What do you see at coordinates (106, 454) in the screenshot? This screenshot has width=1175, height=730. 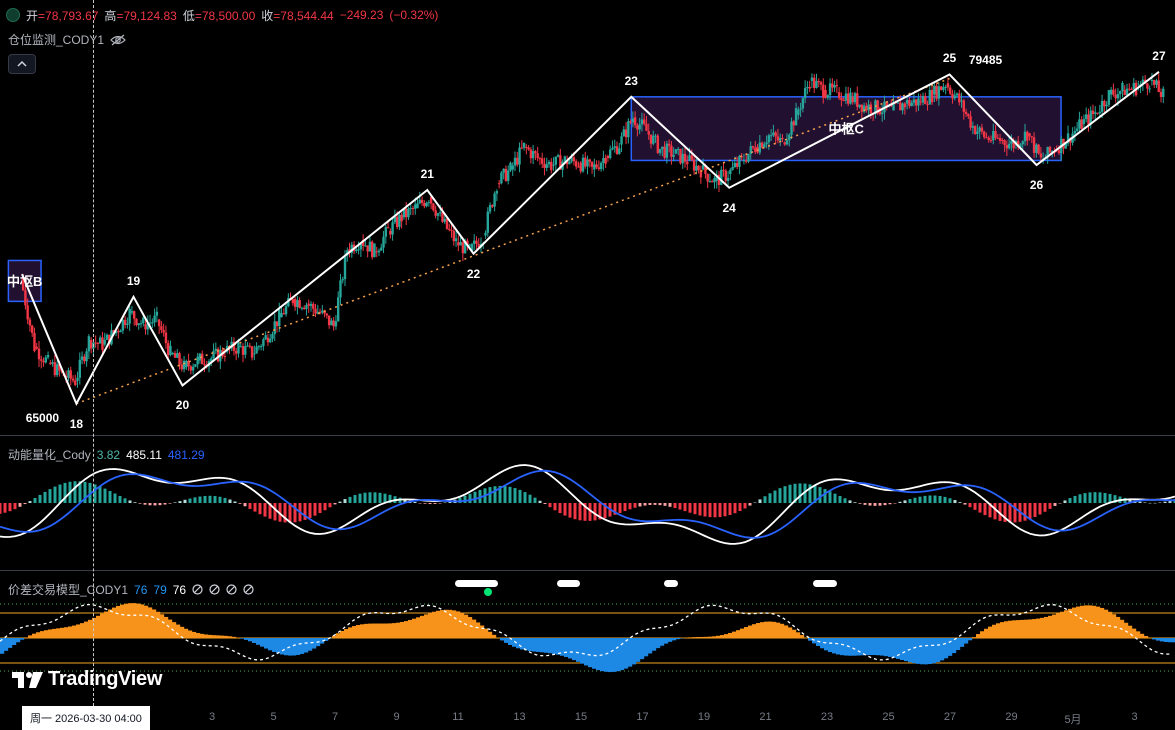 I see `indicator-title-macd: 动能量化_Cody 3.82 485.11 481.29` at bounding box center [106, 454].